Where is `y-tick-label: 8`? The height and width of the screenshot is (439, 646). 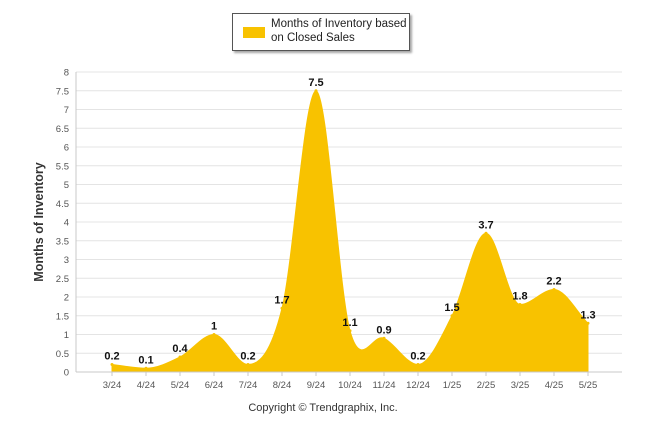
y-tick-label: 8 is located at coordinates (66, 73).